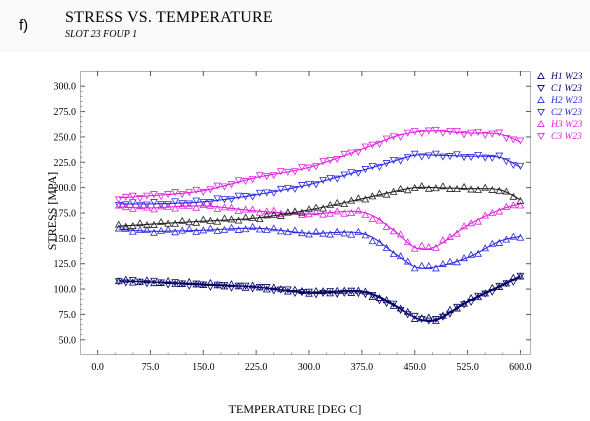 This screenshot has height=421, width=590. What do you see at coordinates (541, 99) in the screenshot?
I see `legend-marker-h2-w23` at bounding box center [541, 99].